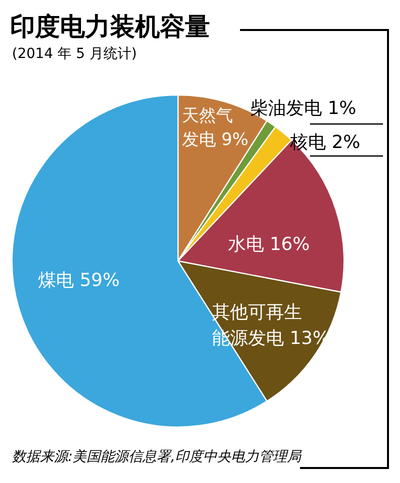  I want to click on source-note: 数据来源:美国能源信息署,印度中央电力管理局, so click(157, 457).